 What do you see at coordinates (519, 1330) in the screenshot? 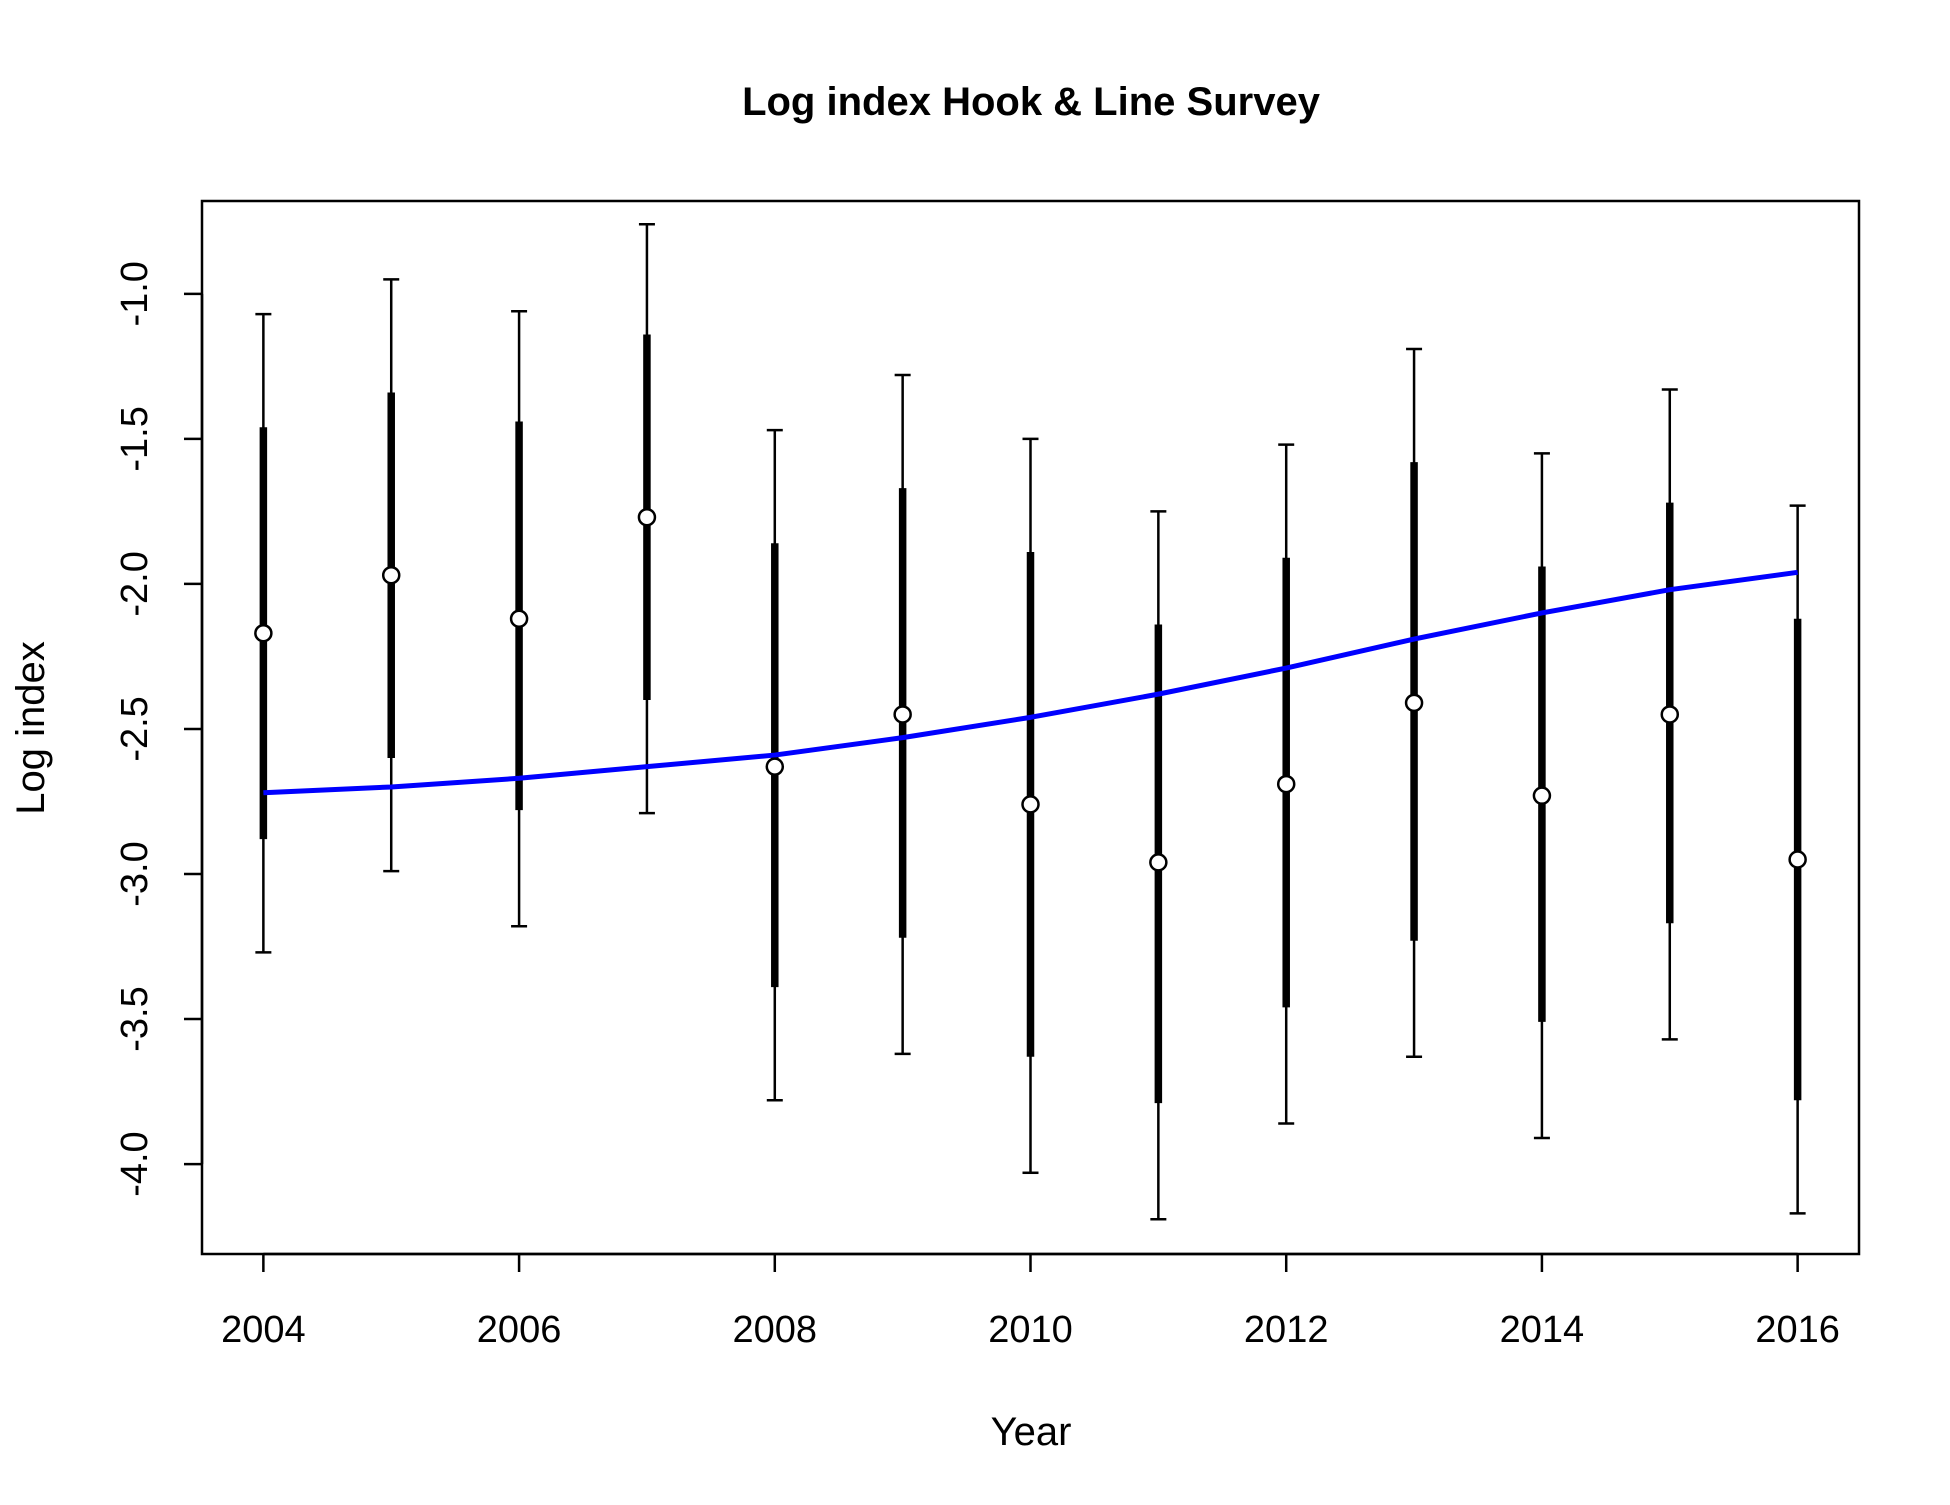
I see `x-tick-label: 2006` at bounding box center [519, 1330].